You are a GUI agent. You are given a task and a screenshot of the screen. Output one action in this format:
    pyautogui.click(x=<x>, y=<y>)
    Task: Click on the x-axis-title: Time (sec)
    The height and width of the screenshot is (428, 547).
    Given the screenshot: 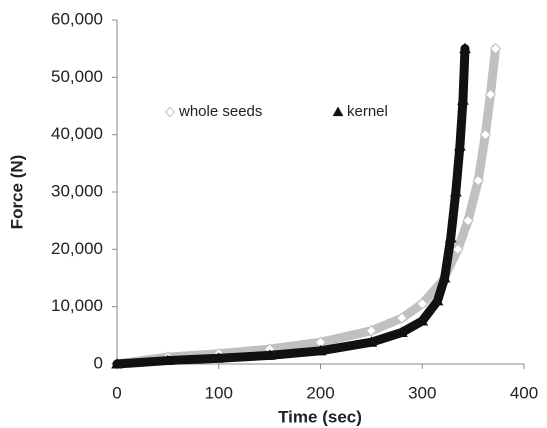 What is the action you would take?
    pyautogui.click(x=320, y=416)
    